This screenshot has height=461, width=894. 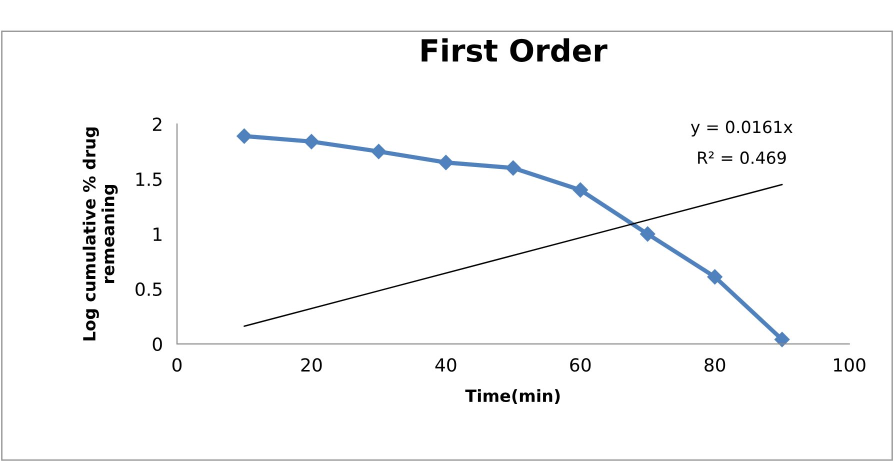 I want to click on y-tick-label: 0.5, so click(x=149, y=289).